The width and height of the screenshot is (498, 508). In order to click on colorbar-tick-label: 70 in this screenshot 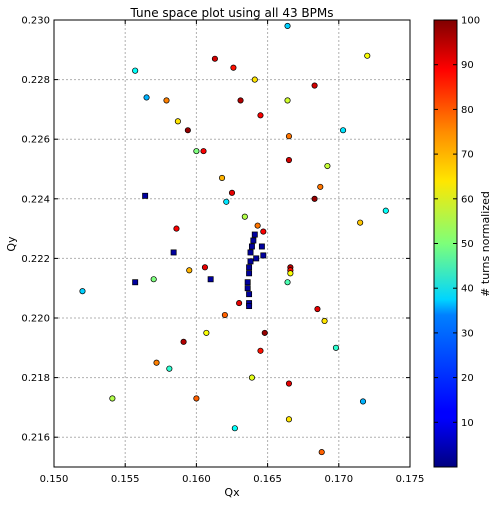, I will do `click(467, 155)`.